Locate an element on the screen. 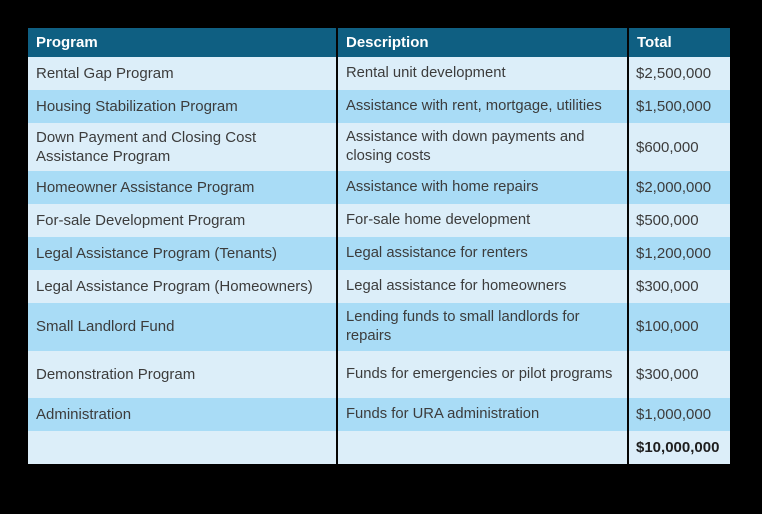 This screenshot has height=514, width=762. column-header-program: Program is located at coordinates (182, 42).